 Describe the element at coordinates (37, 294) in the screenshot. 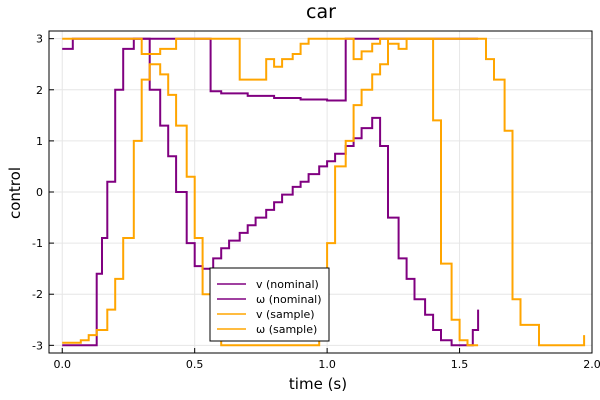

I see `y-tick-label: -2` at that location.